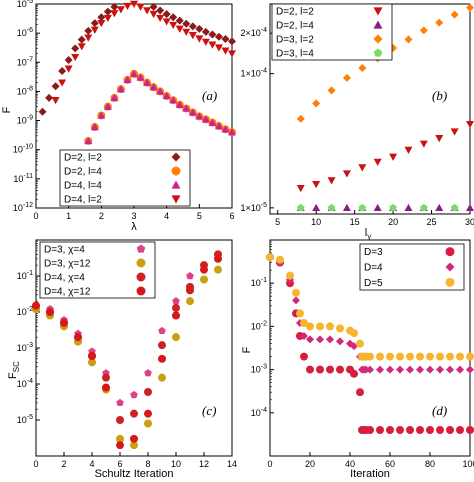 This screenshot has width=474, height=482. Describe the element at coordinates (68, 216) in the screenshot. I see `x-tick-label: 1` at that location.